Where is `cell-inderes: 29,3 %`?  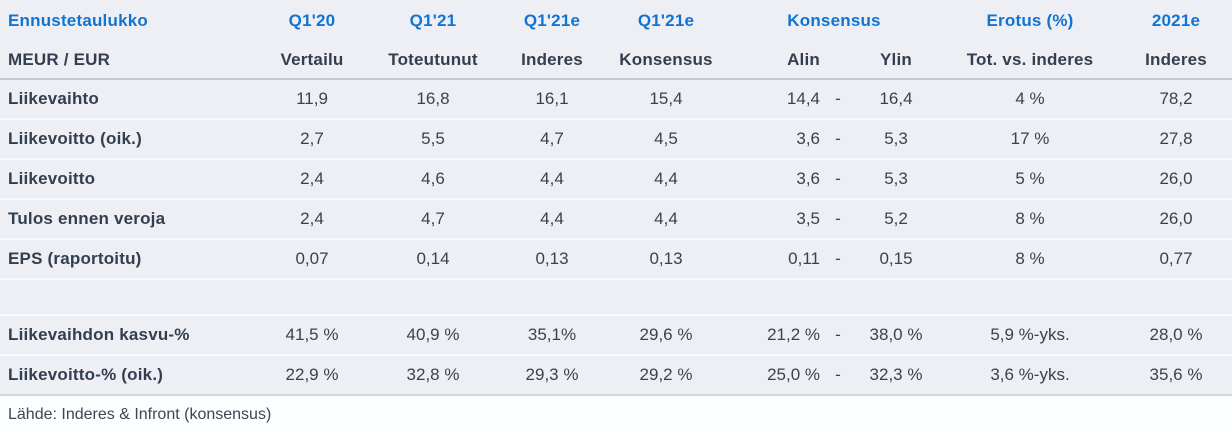 cell-inderes: 29,3 % is located at coordinates (552, 374).